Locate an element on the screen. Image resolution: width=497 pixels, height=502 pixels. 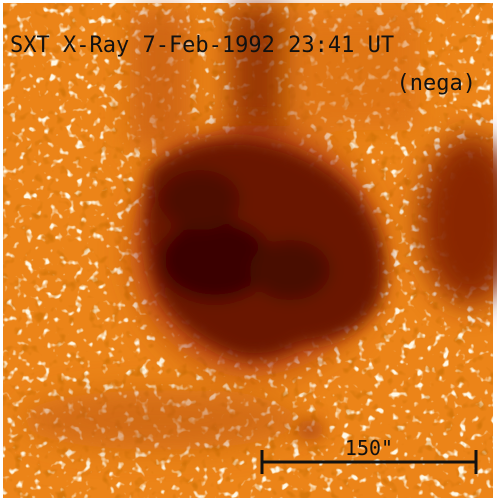
scale-bar is located at coordinates (369, 462).